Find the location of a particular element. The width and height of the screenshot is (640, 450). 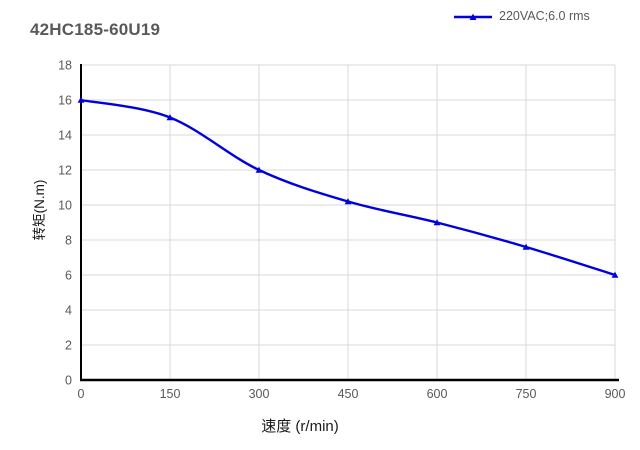

y-tick-label: 2 is located at coordinates (68, 346).